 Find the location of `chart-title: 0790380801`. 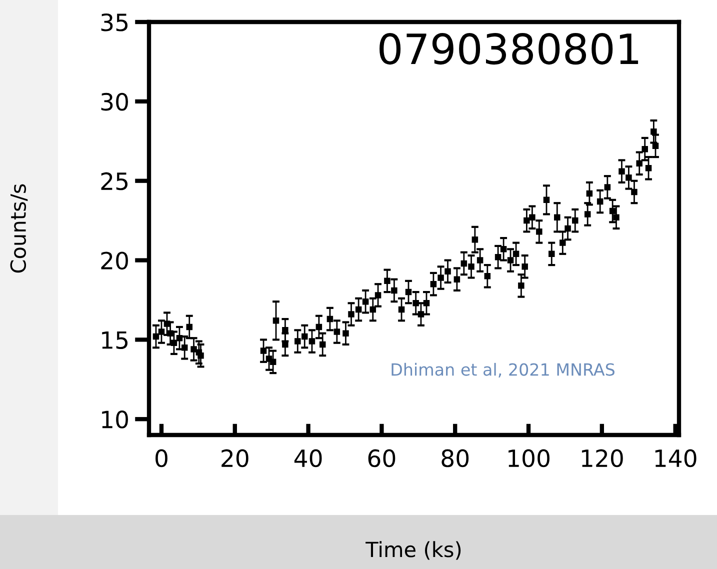

chart-title: 0790380801 is located at coordinates (509, 49).